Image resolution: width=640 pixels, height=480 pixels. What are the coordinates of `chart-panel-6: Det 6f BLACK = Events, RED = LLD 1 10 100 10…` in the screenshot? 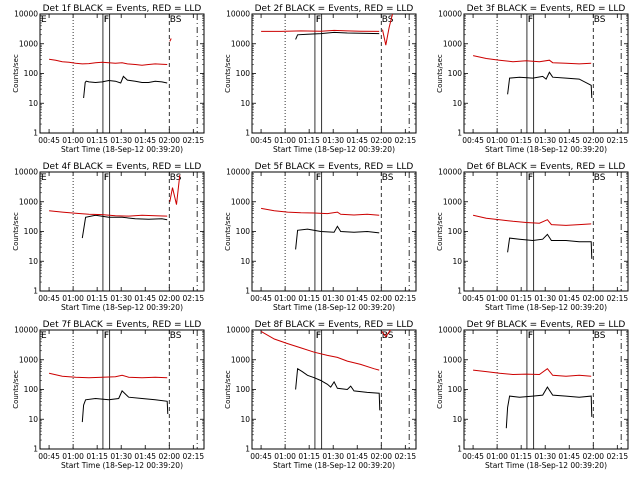 It's located at (532, 237).